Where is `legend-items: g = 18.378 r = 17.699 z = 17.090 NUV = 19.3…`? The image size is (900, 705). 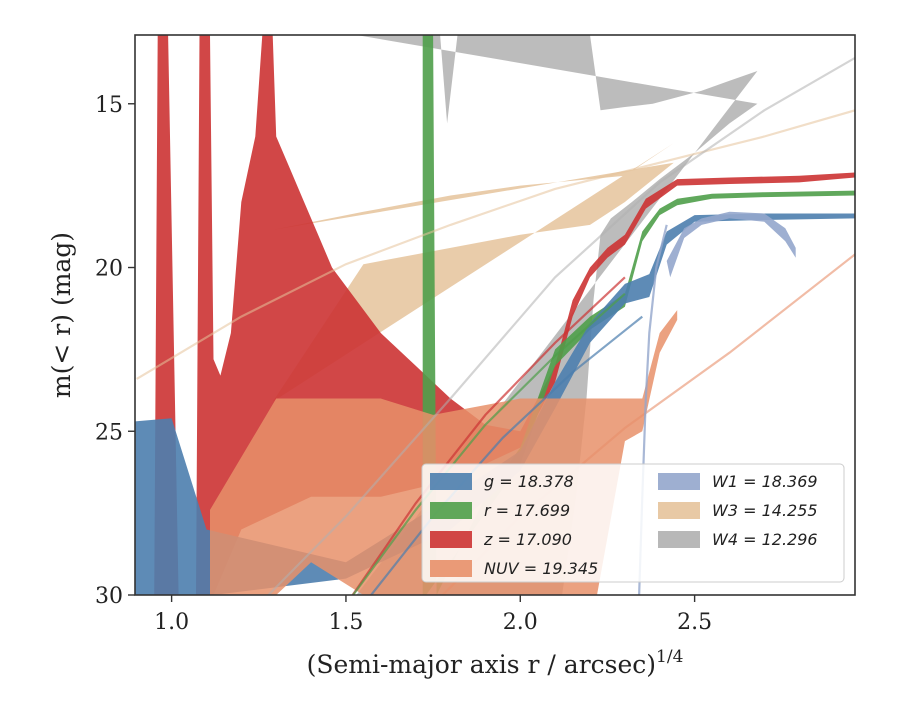 legend-items: g = 18.378 r = 17.699 z = 17.090 NUV = 19.3… is located at coordinates (624, 525).